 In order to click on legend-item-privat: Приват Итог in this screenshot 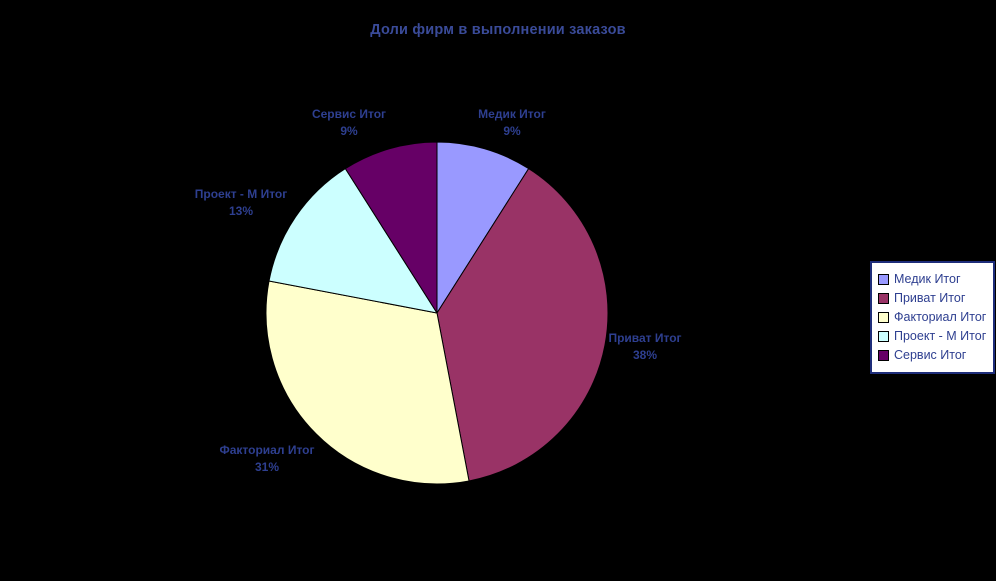, I will do `click(932, 298)`.